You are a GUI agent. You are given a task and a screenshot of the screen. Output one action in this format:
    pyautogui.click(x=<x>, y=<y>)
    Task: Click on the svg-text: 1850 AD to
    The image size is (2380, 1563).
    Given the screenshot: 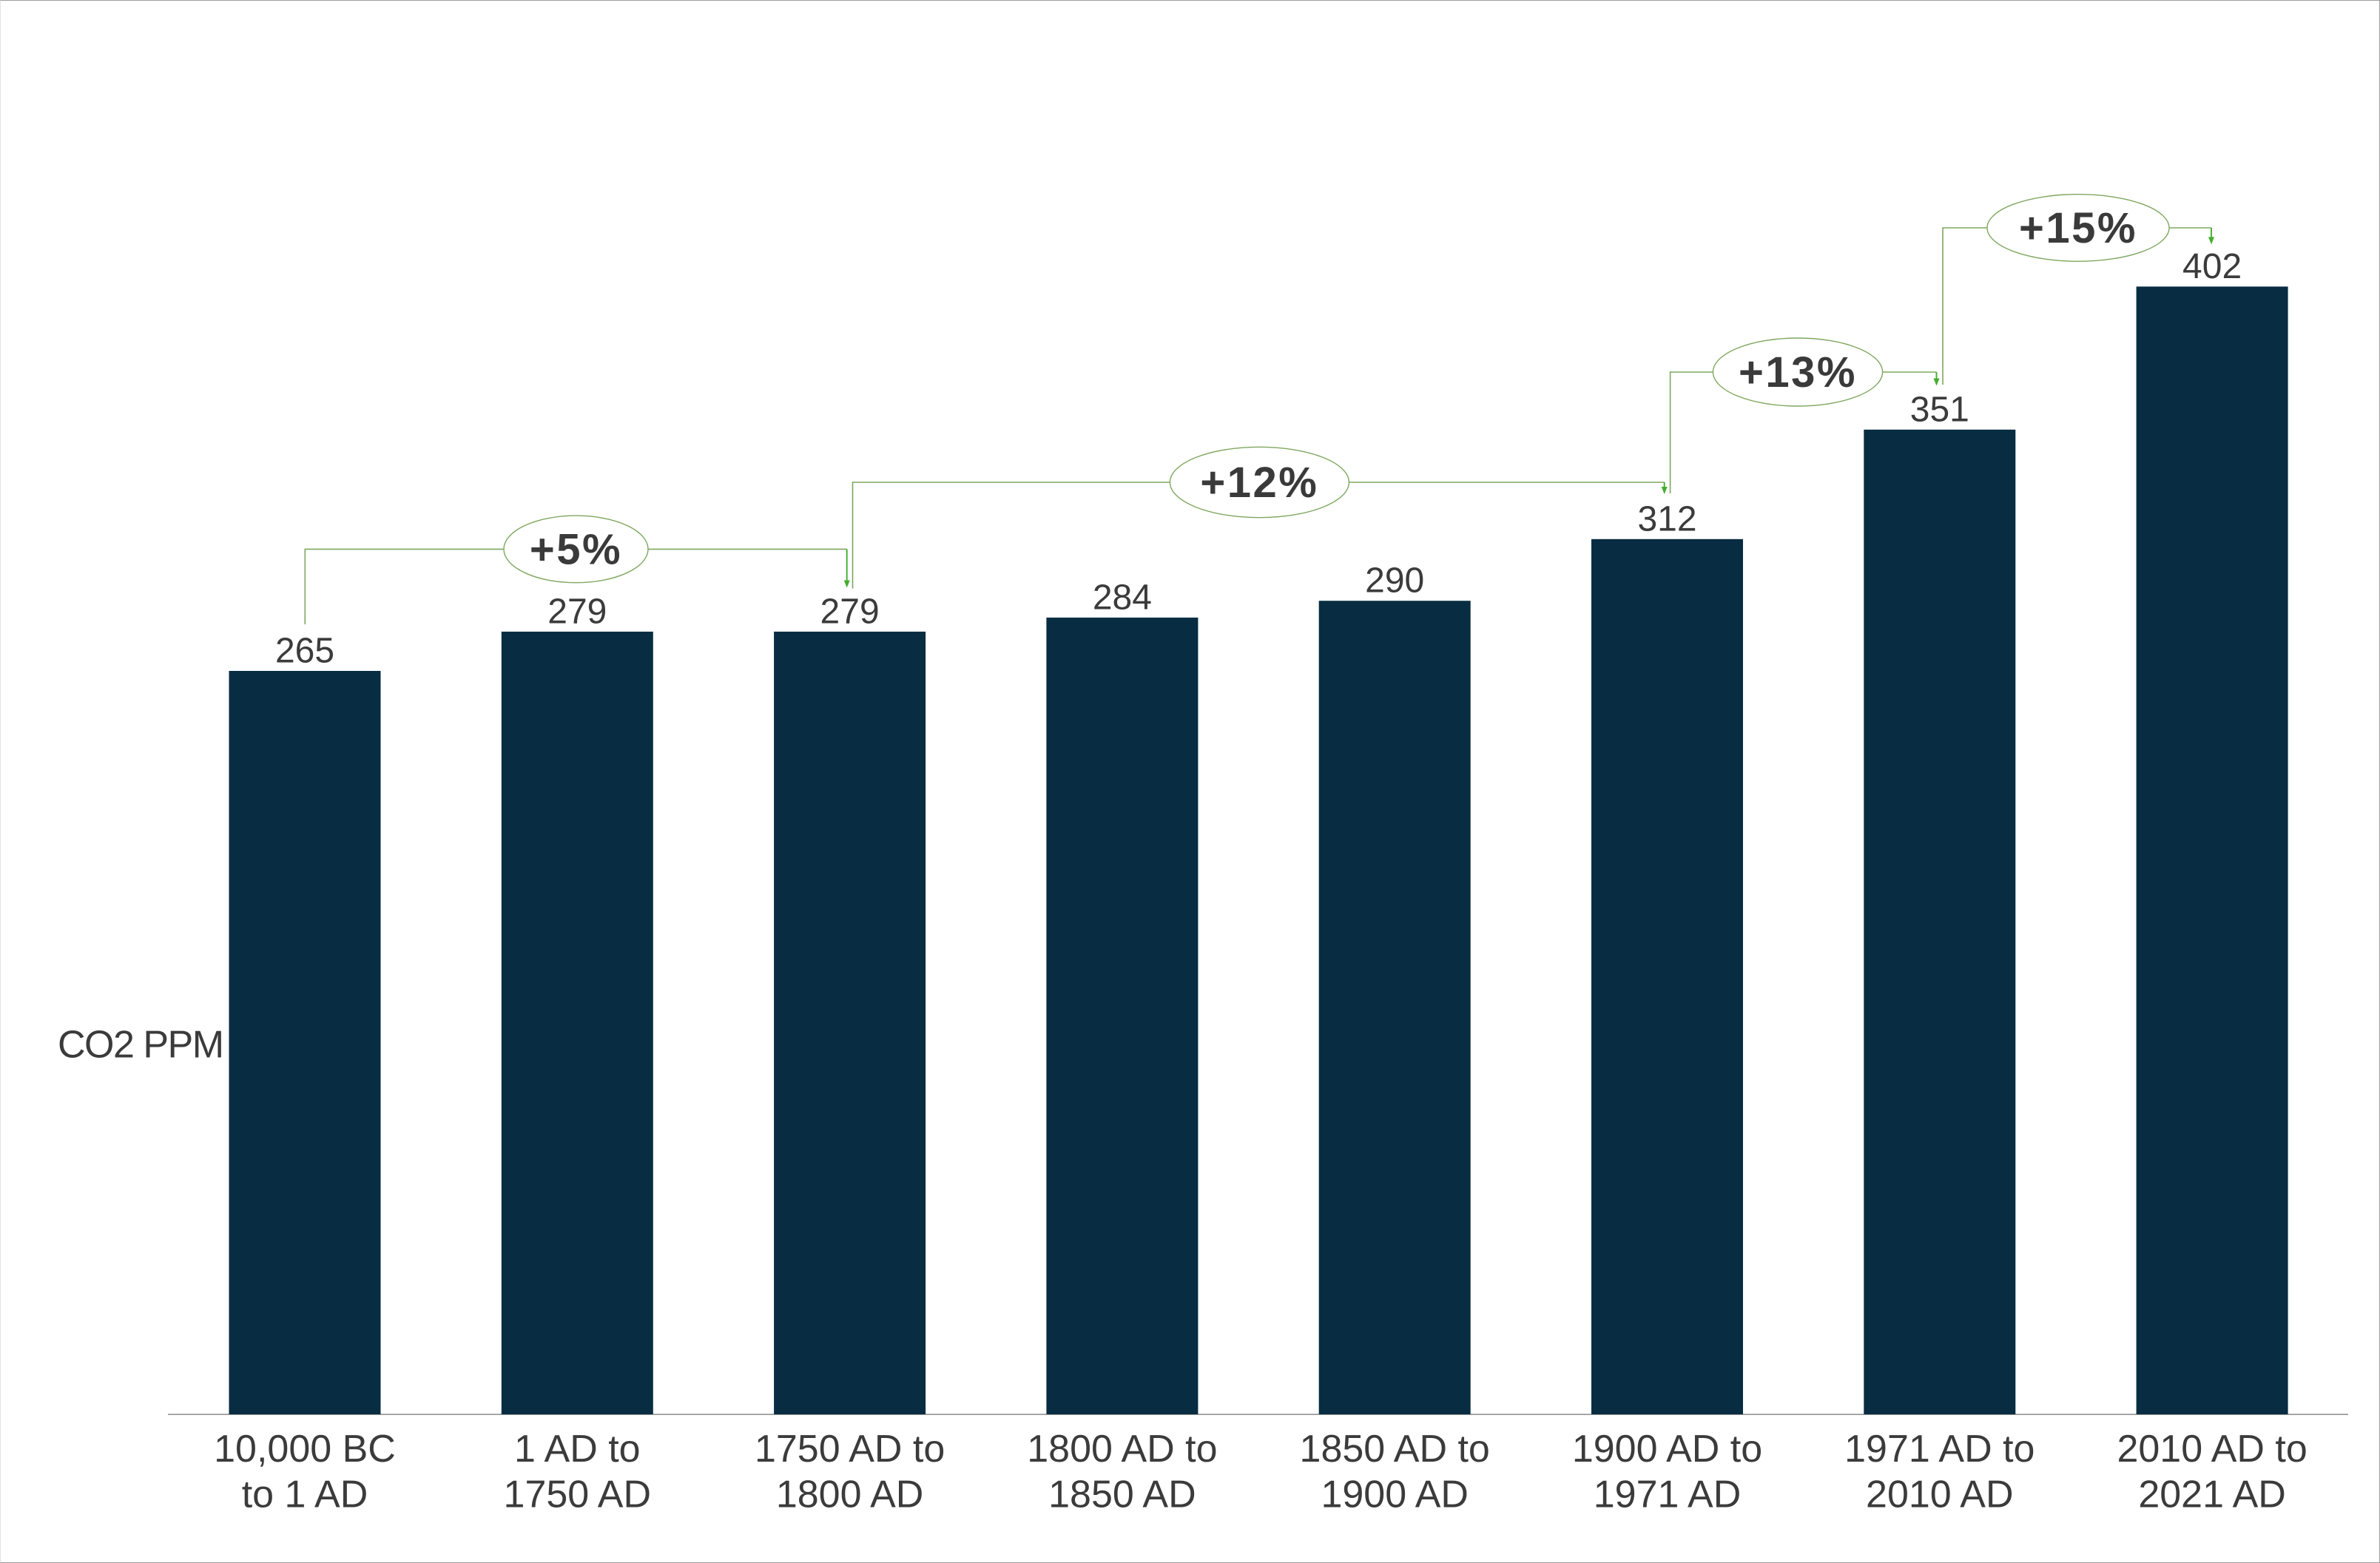 What is the action you would take?
    pyautogui.click(x=1395, y=1449)
    